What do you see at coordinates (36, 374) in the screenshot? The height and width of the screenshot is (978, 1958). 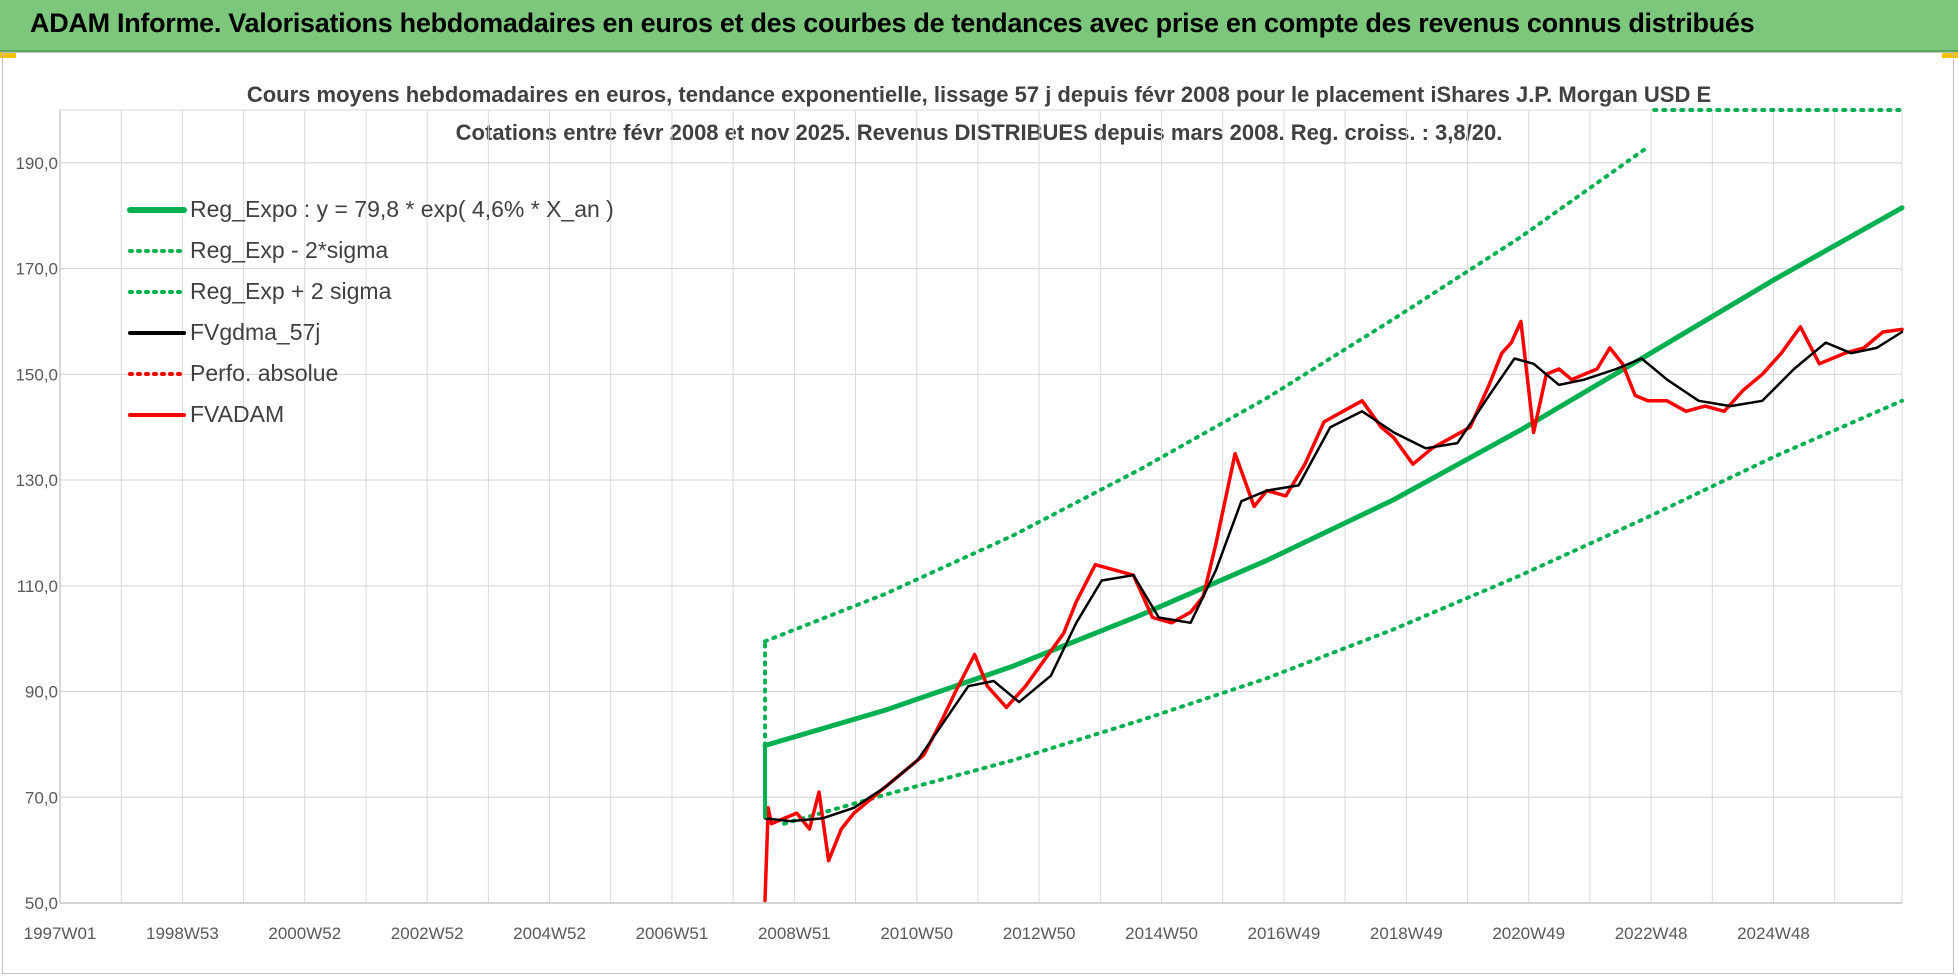 I see `y-tick-label: 150,0` at bounding box center [36, 374].